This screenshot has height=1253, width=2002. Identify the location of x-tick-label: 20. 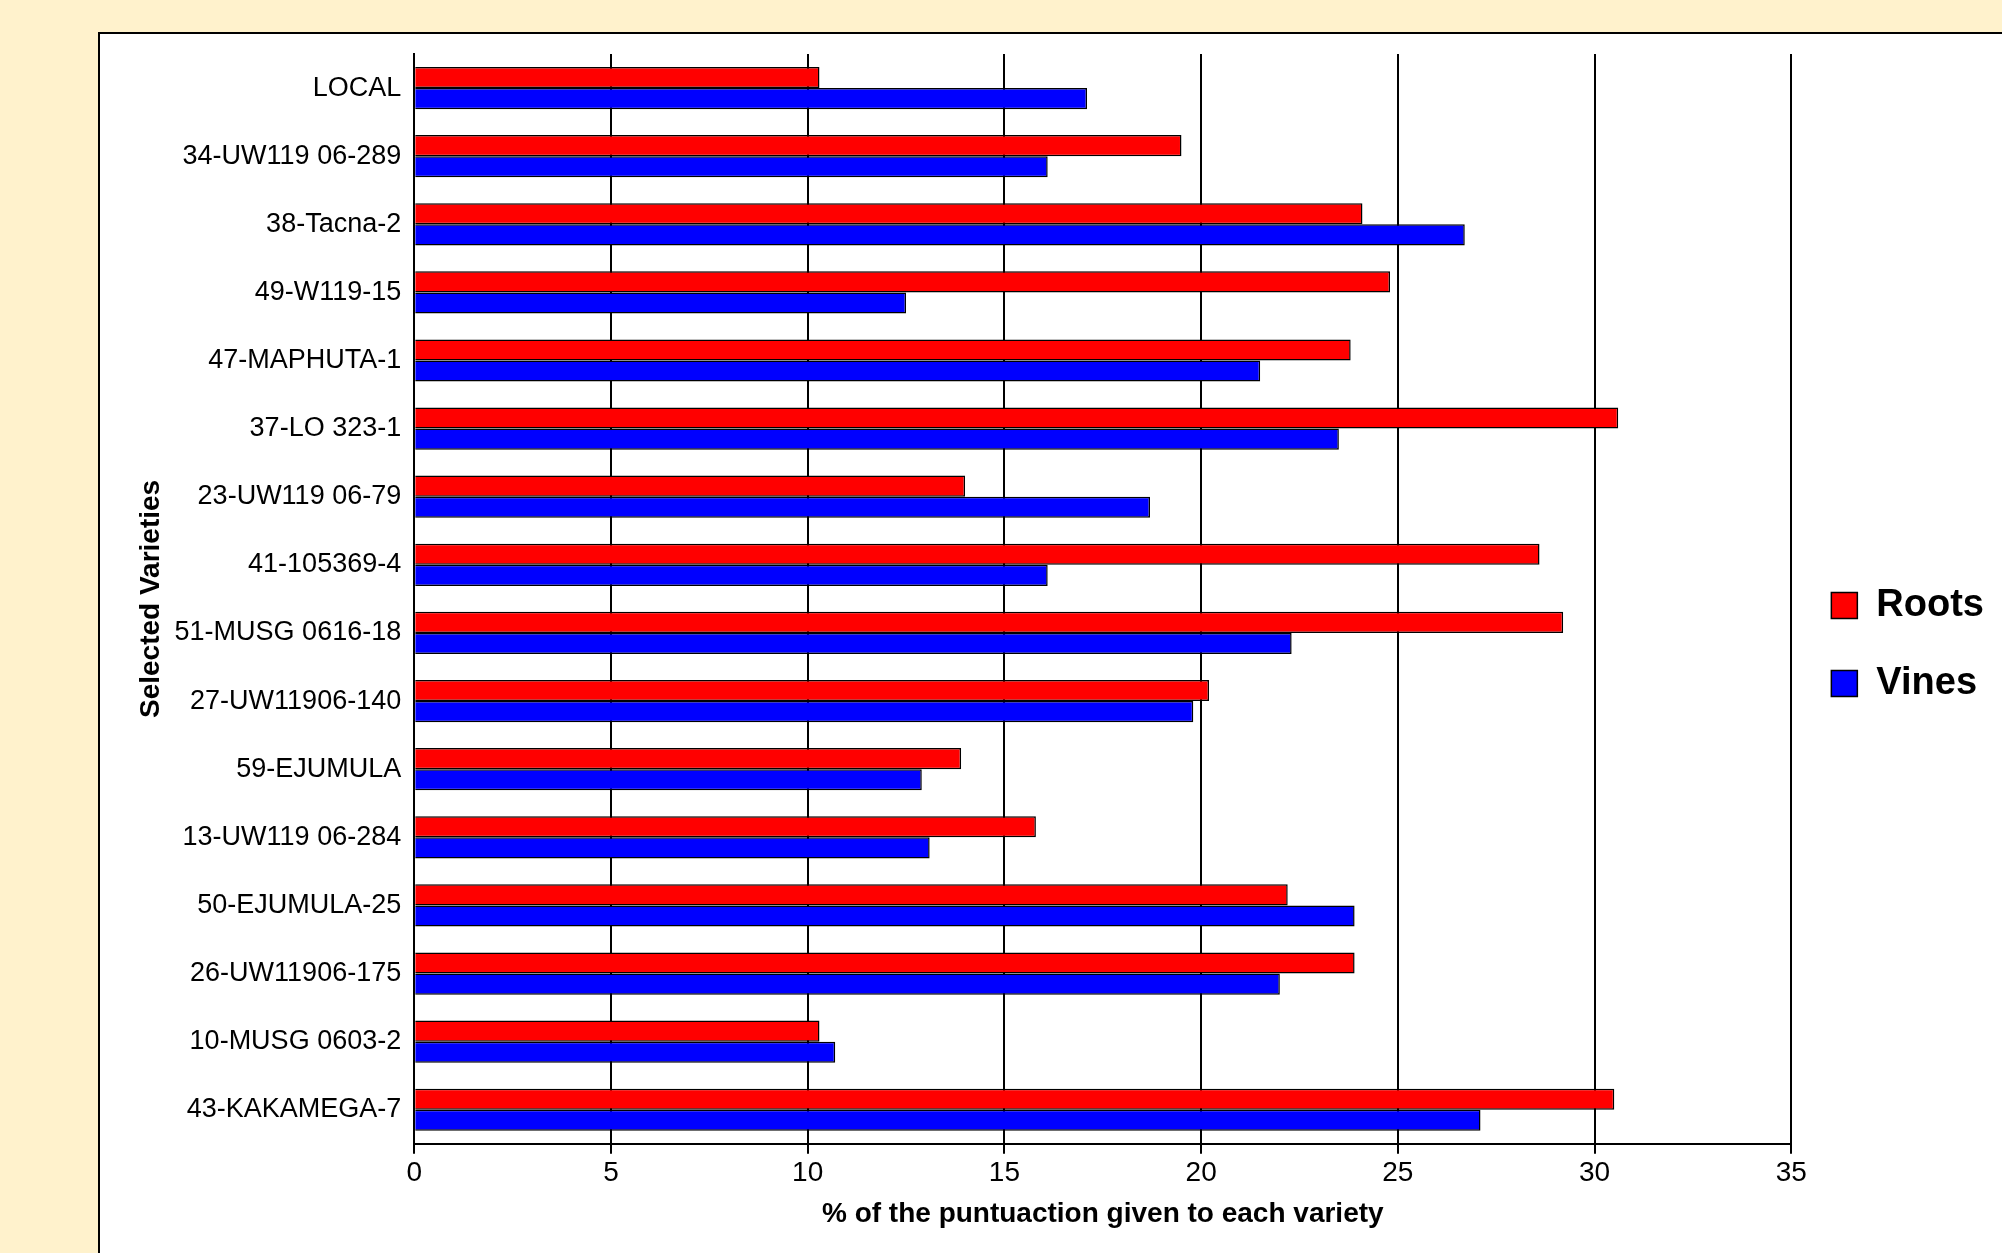
(1201, 1172).